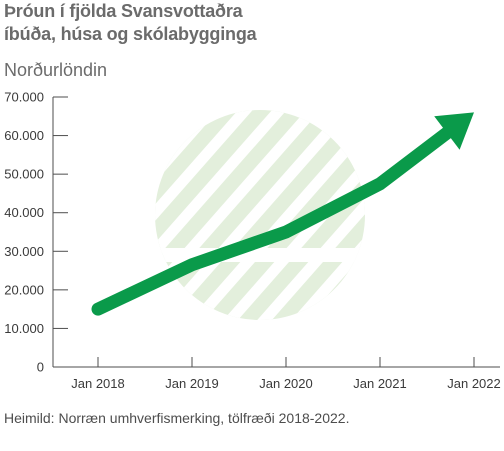  What do you see at coordinates (24, 174) in the screenshot?
I see `y-tick-label: 50.000` at bounding box center [24, 174].